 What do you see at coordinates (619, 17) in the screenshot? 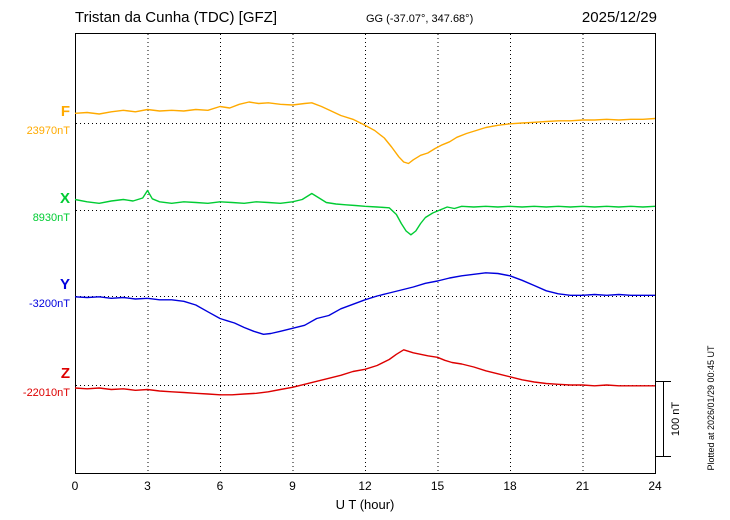
I see `plot-date: 2025/12/29` at bounding box center [619, 17].